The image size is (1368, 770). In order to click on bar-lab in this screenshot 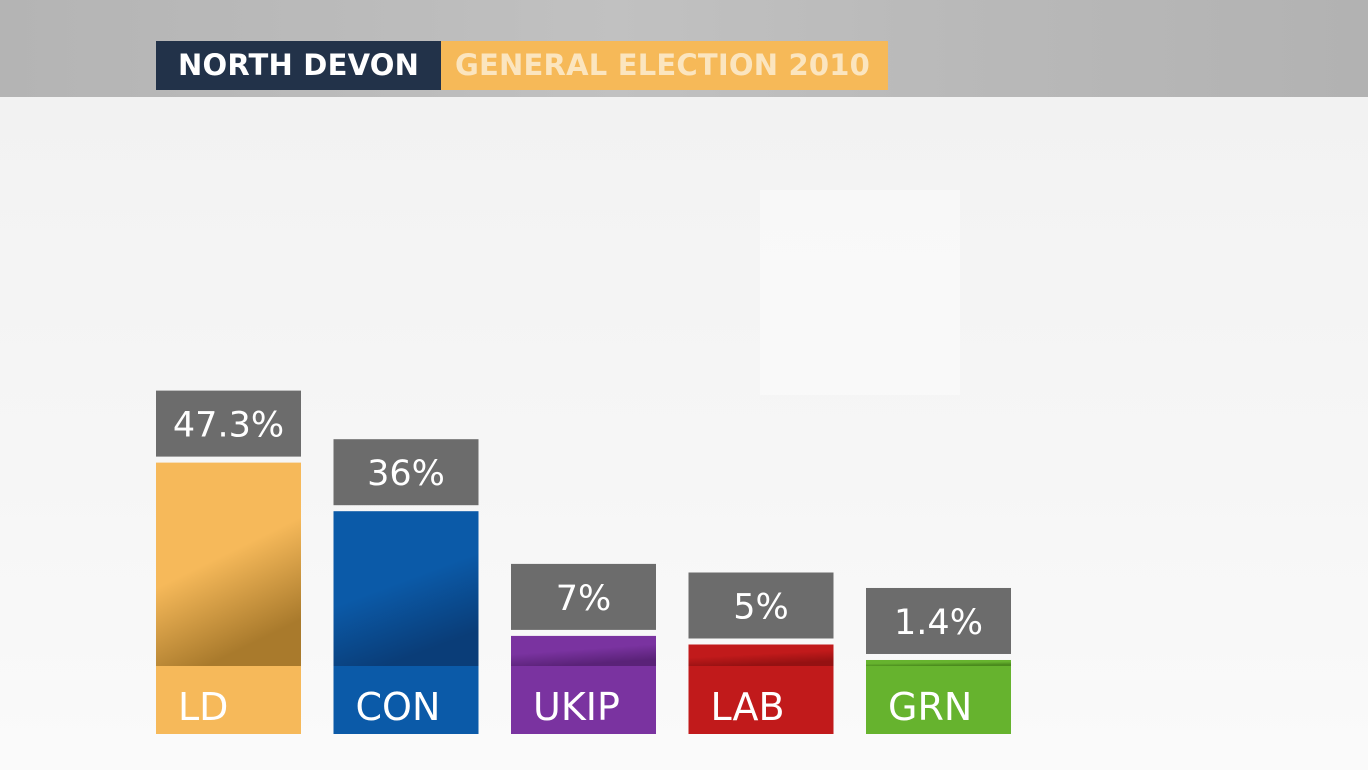, I will do `click(761, 655)`.